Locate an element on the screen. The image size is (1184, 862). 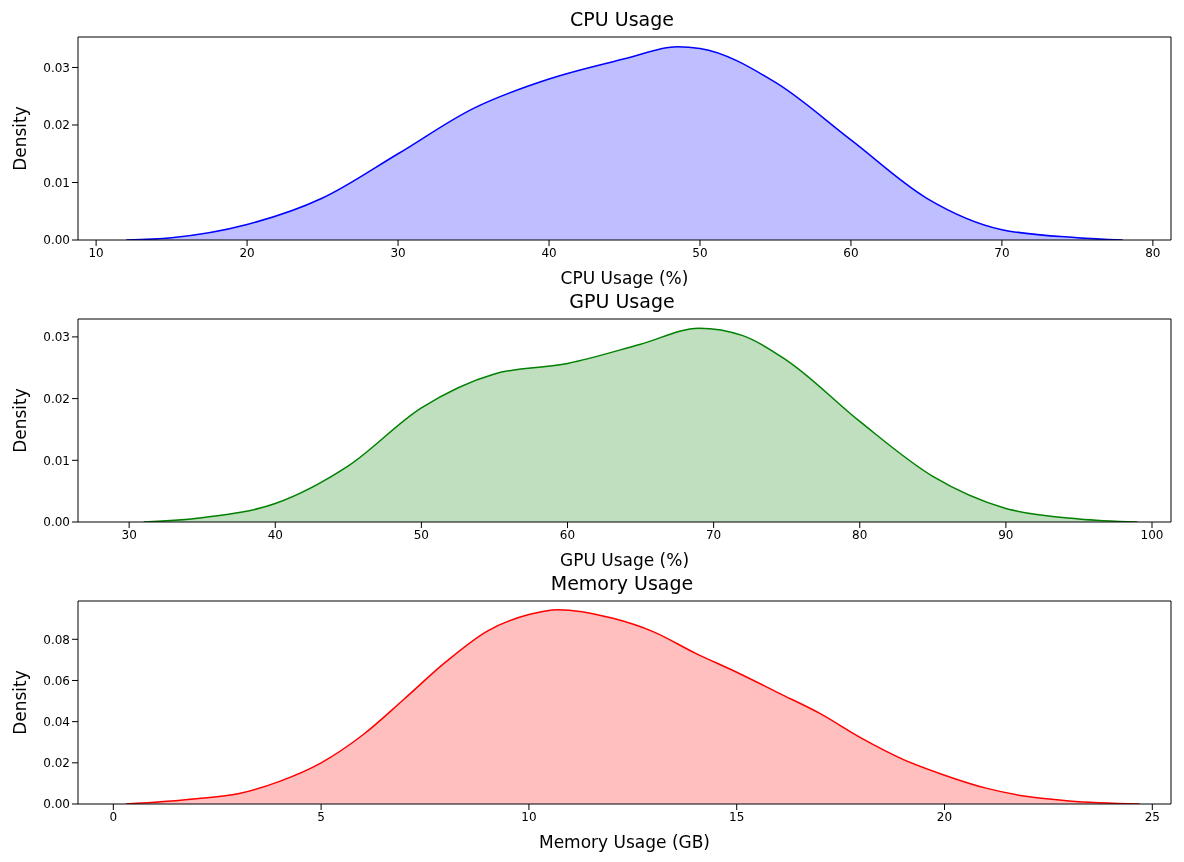
chart-title: CPU Usage is located at coordinates (622, 20).